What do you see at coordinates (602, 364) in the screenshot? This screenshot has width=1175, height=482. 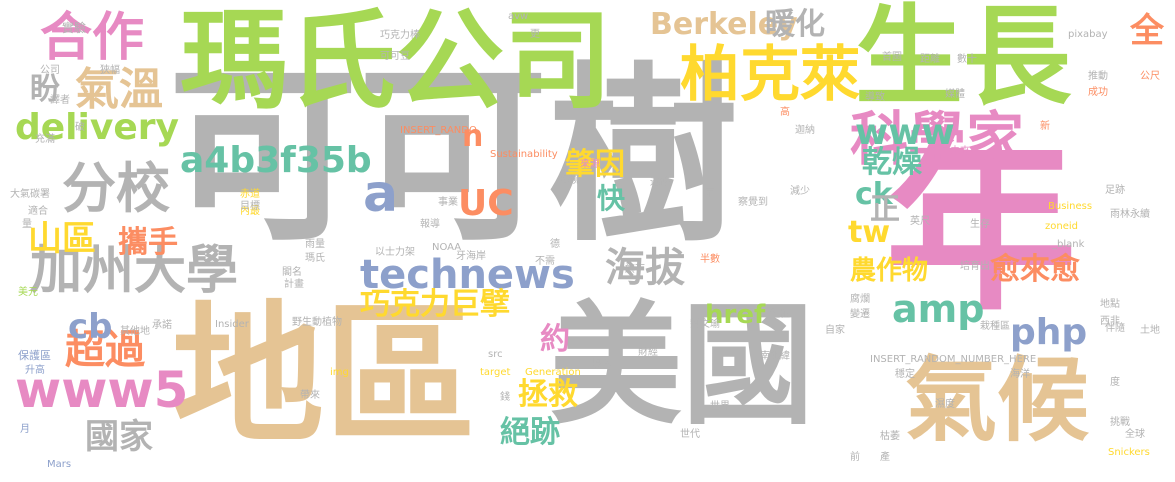 I see `word-134: 投入` at bounding box center [602, 364].